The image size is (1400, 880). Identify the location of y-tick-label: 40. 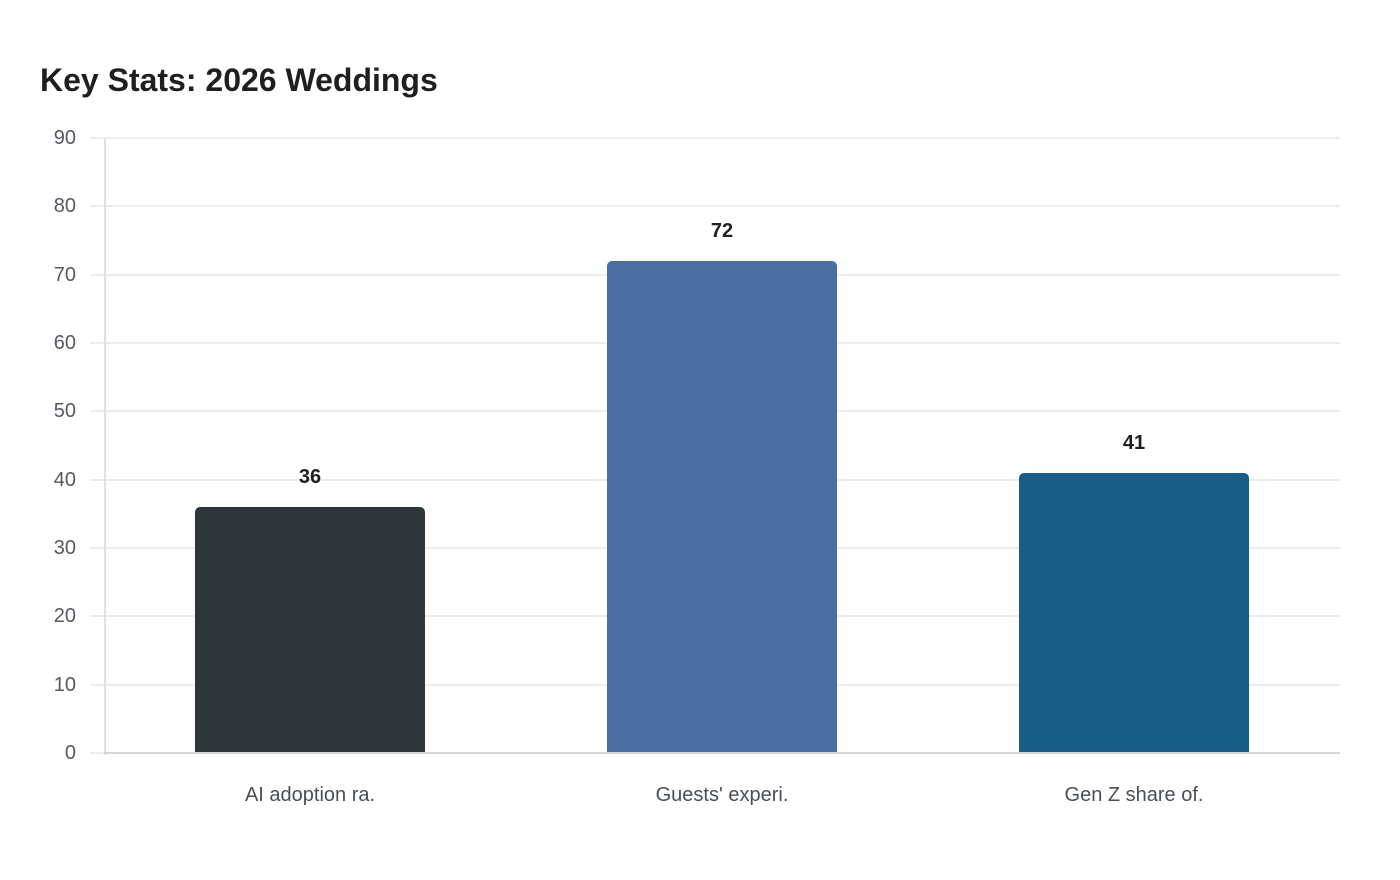
(64, 479).